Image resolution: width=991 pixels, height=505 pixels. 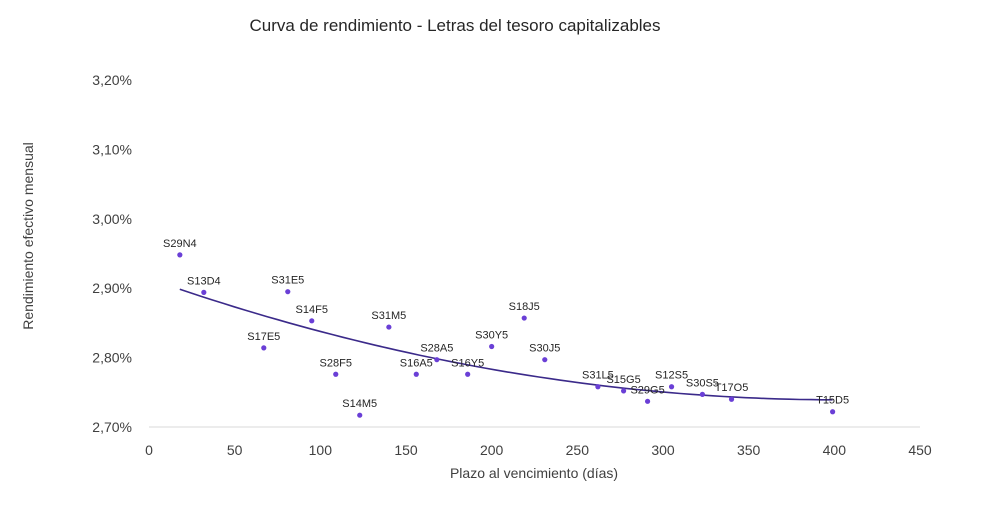 What do you see at coordinates (832, 401) in the screenshot?
I see `data-point-label: T15D5` at bounding box center [832, 401].